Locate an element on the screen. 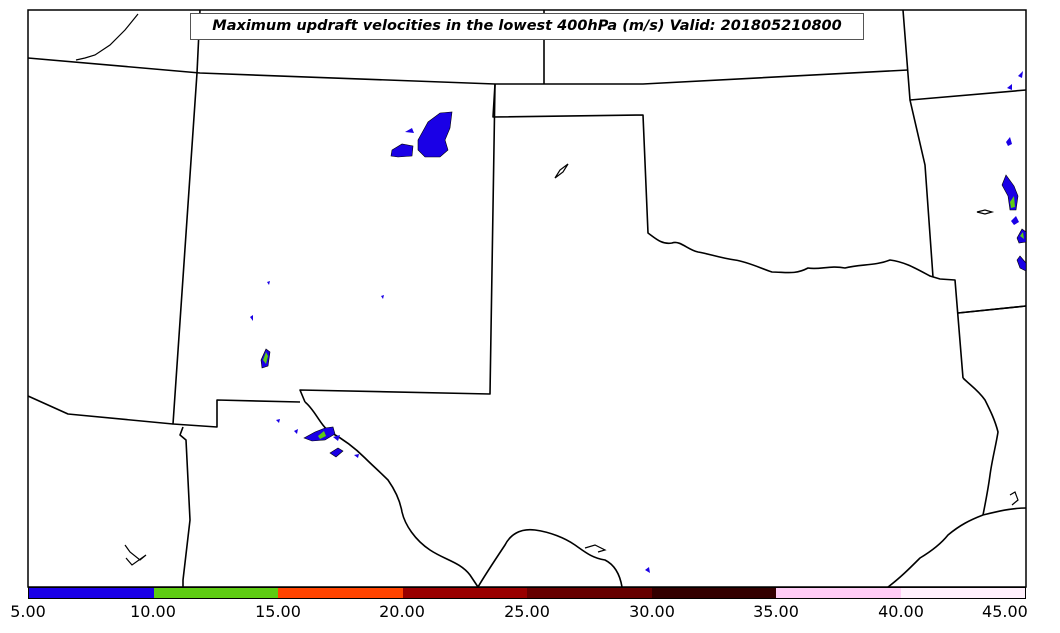  louisiana-mississippi-border is located at coordinates (992, 309).